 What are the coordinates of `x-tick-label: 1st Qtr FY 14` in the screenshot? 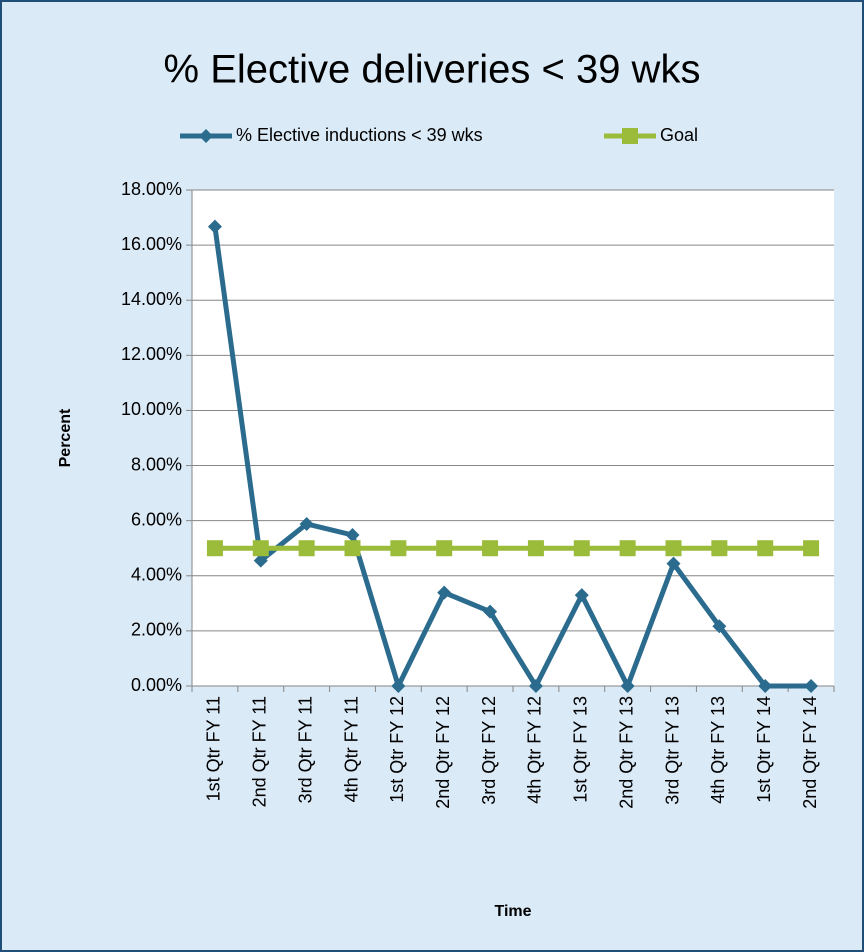 It's located at (764, 749).